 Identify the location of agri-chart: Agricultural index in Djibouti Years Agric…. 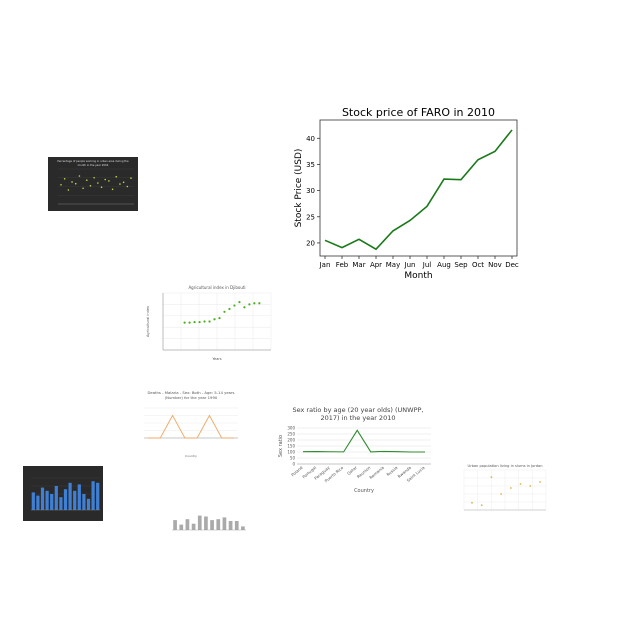
(209, 323).